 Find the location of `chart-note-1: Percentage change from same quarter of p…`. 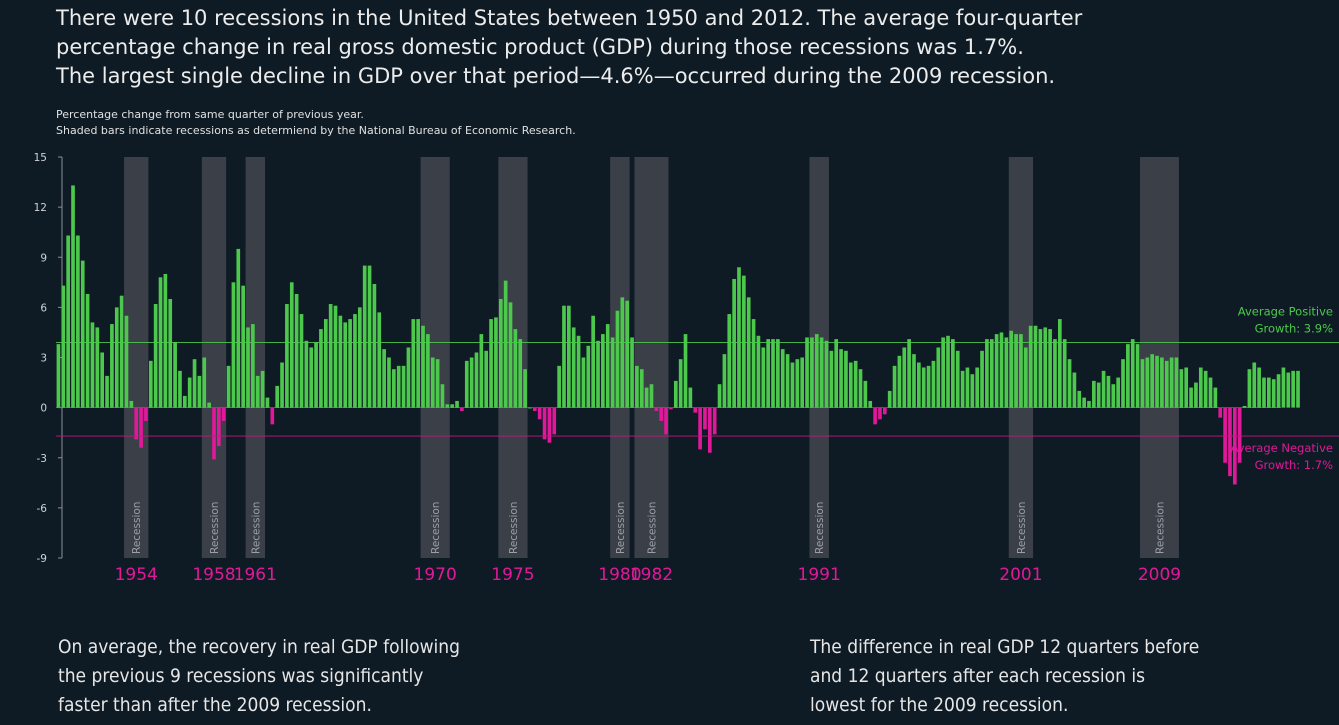

chart-note-1: Percentage change from same quarter of p… is located at coordinates (210, 114).